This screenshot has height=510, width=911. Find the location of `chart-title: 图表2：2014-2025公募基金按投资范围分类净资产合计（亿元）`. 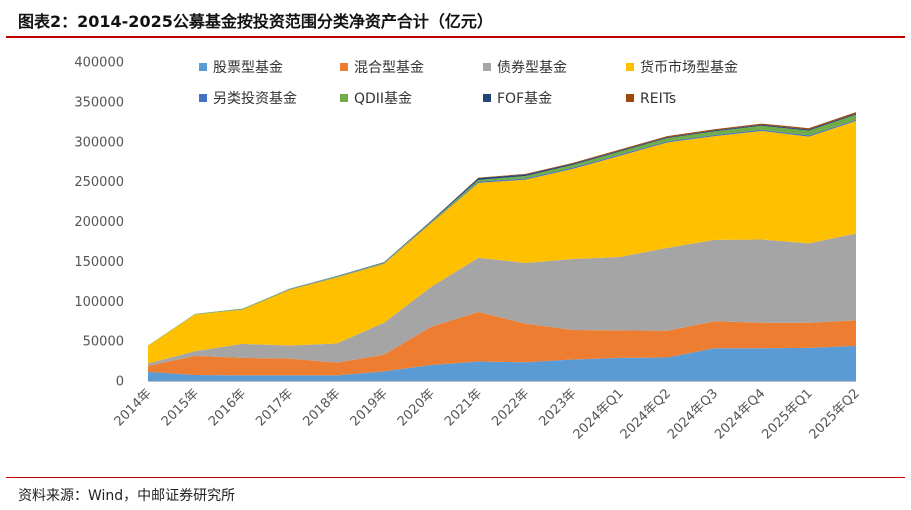

chart-title: 图表2：2014-2025公募基金按投资范围分类净资产合计（亿元） is located at coordinates (255, 21).